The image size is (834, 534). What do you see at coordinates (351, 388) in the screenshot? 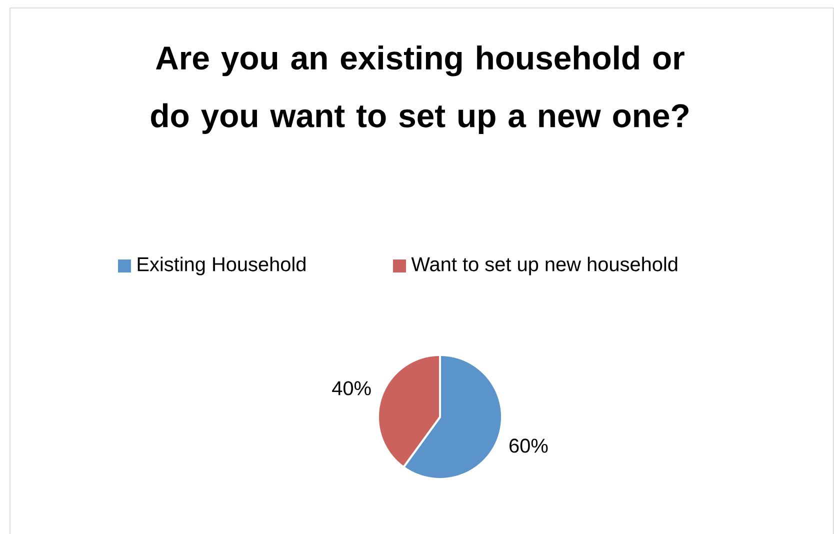
I see `data-label: 40%` at bounding box center [351, 388].